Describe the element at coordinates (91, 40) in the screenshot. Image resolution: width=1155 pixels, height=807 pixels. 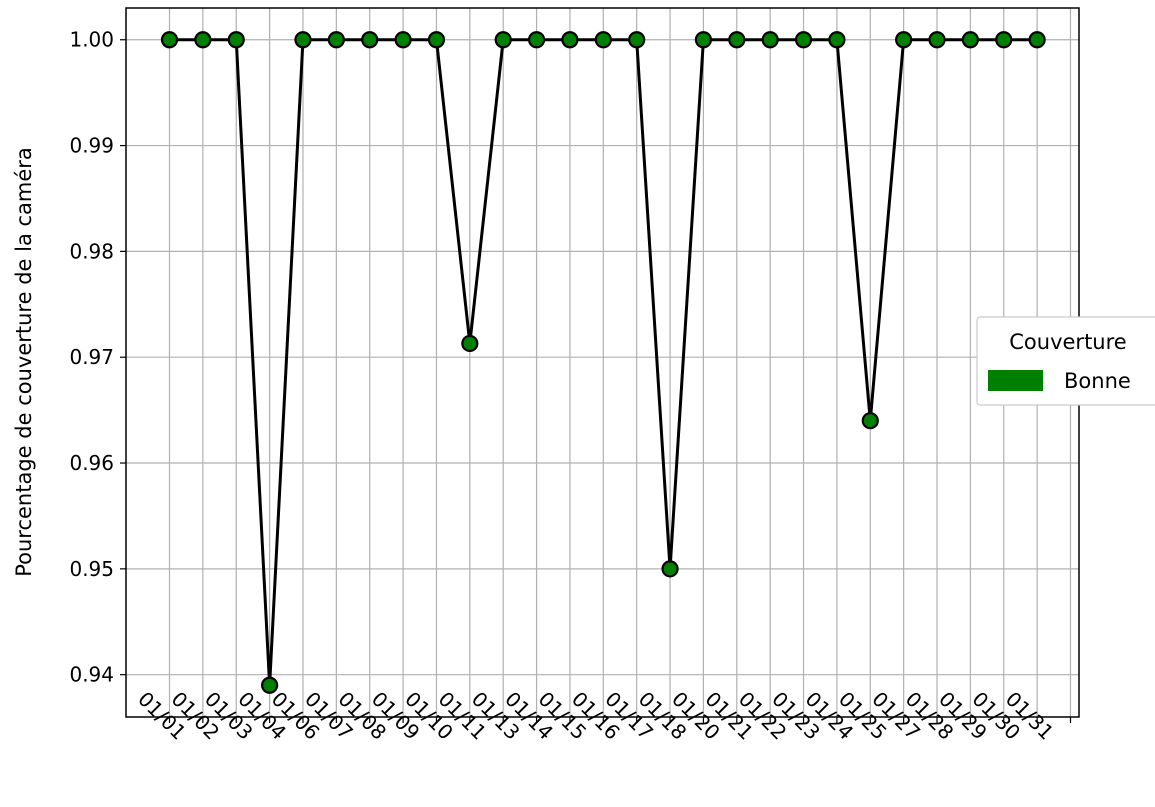
I see `y-tick-label: 1.00` at that location.